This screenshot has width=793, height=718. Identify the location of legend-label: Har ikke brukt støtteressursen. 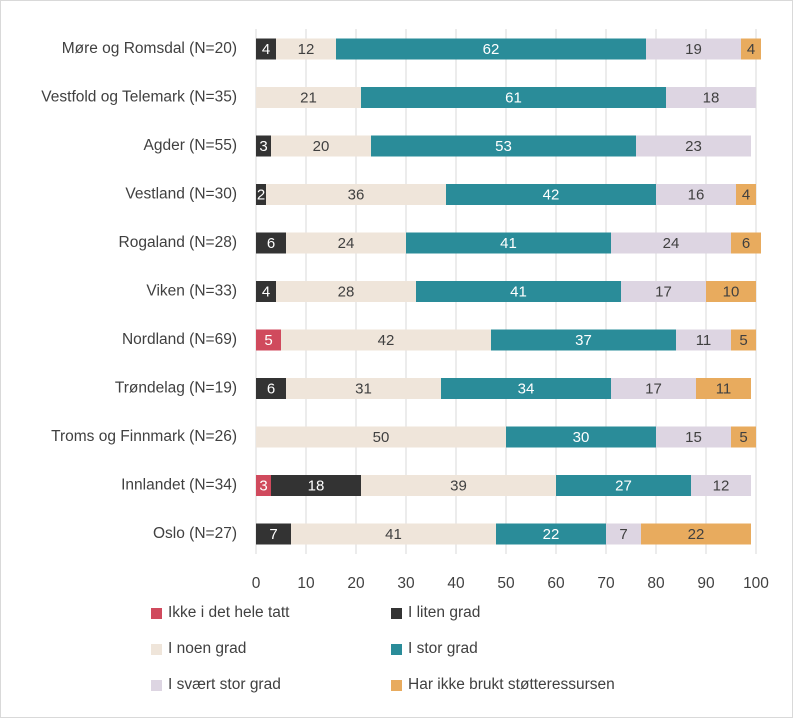
(511, 684).